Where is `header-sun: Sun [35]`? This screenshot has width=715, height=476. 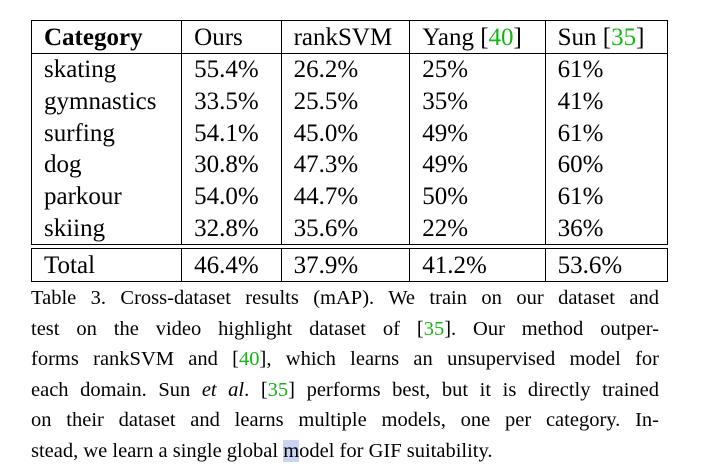
header-sun: Sun [35] is located at coordinates (606, 37).